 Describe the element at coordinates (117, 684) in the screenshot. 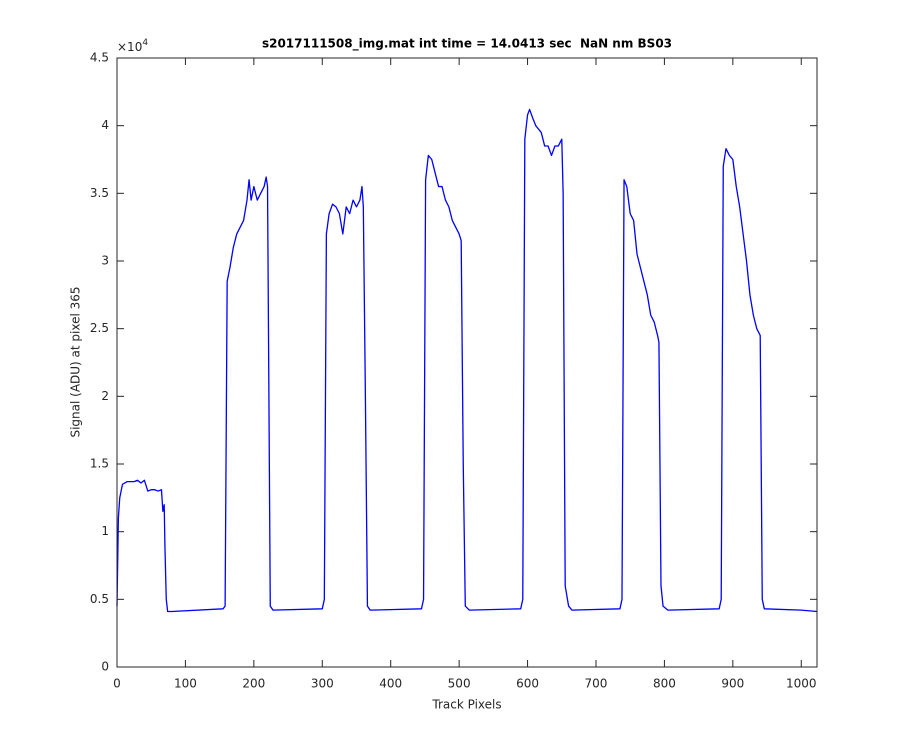

I see `x-tick-label: 0` at that location.